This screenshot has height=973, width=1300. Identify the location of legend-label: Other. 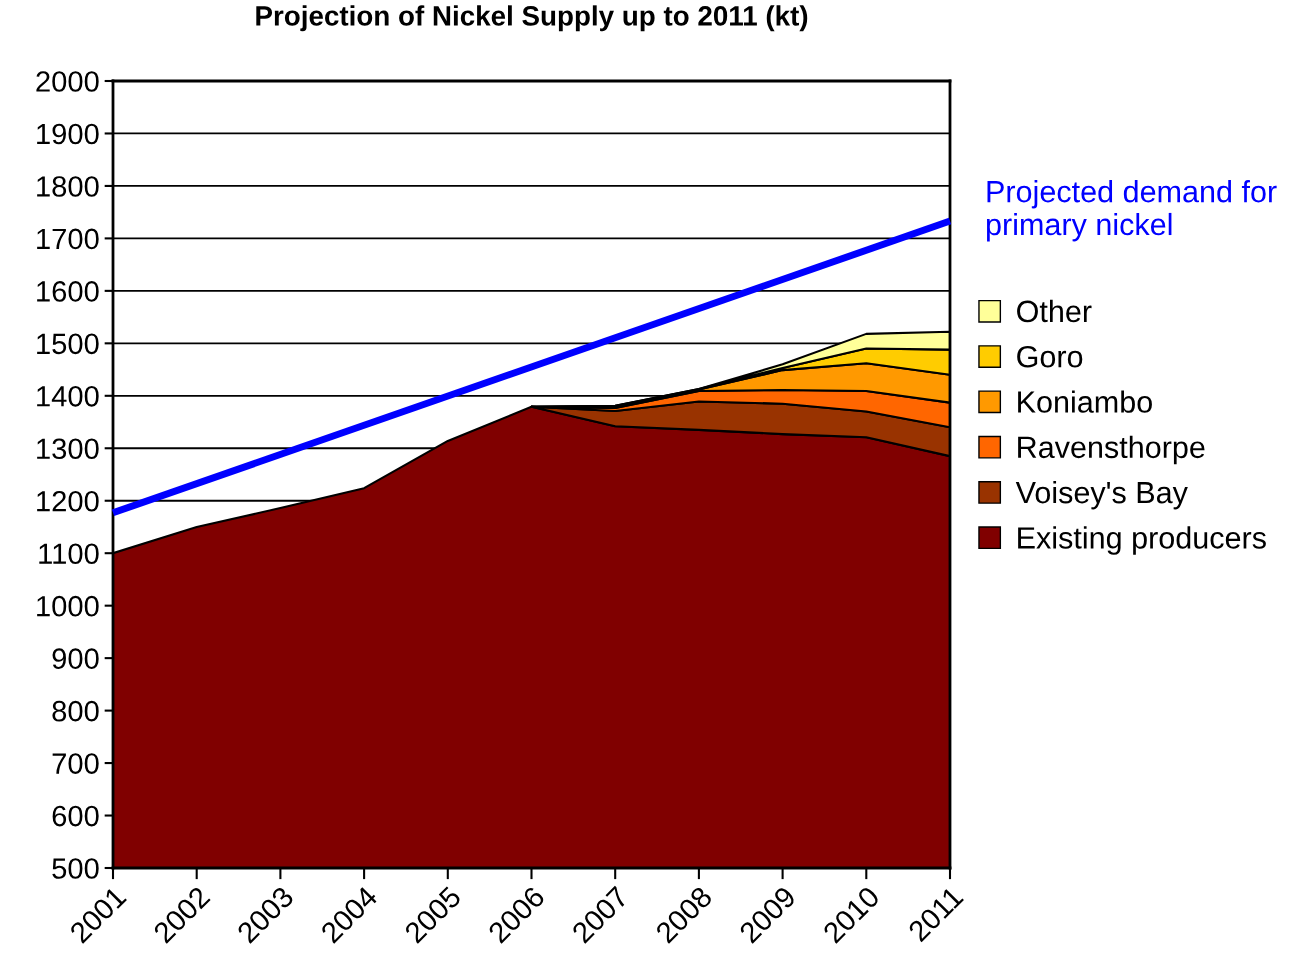
(1054, 311).